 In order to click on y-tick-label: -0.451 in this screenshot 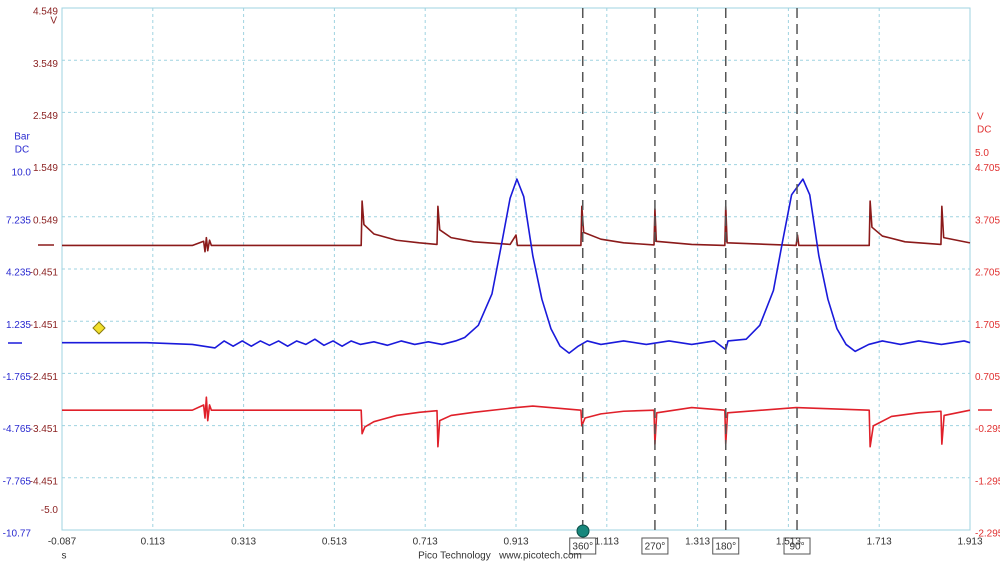, I will do `click(44, 273)`.